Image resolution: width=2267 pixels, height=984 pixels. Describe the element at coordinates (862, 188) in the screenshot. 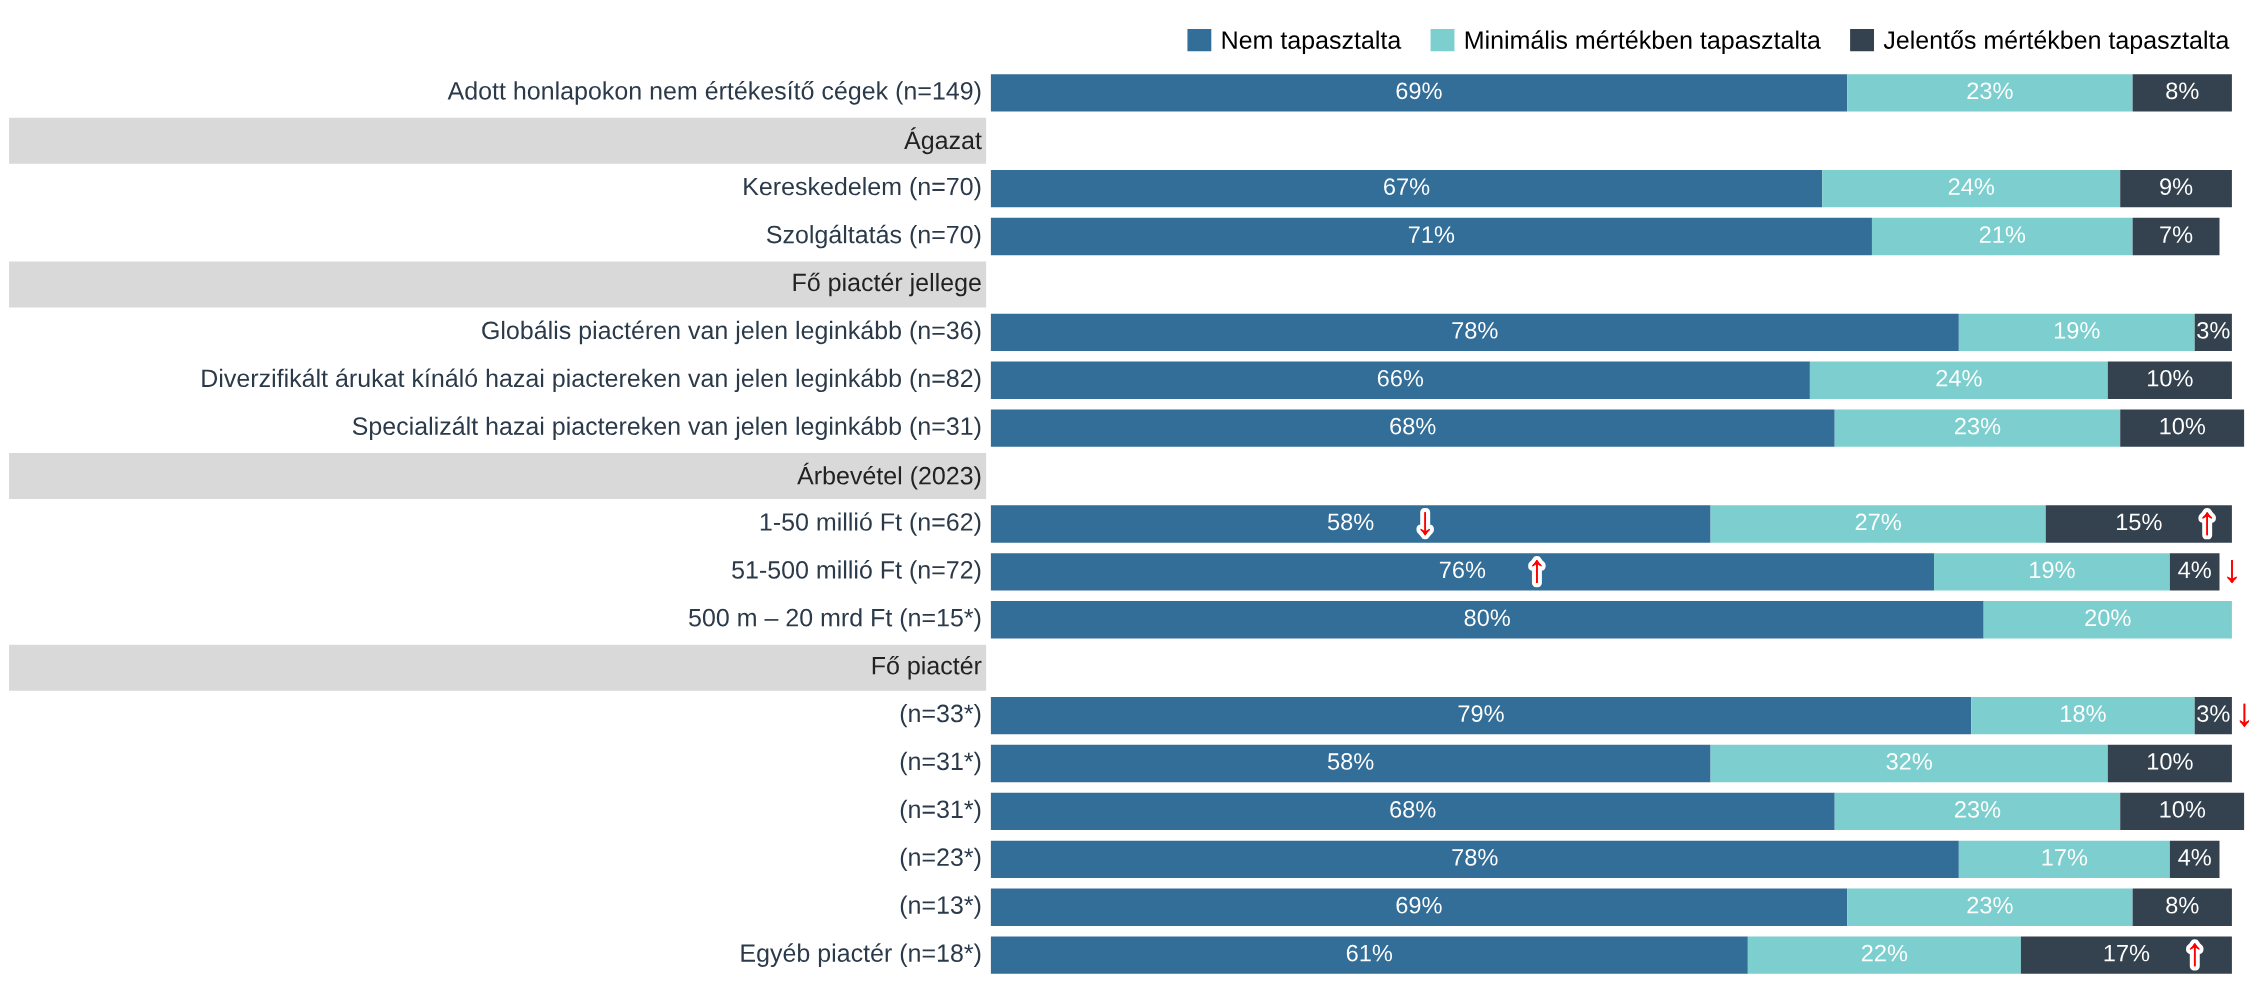

I see `y-tick-label: Kereskedelem (n=70)` at that location.